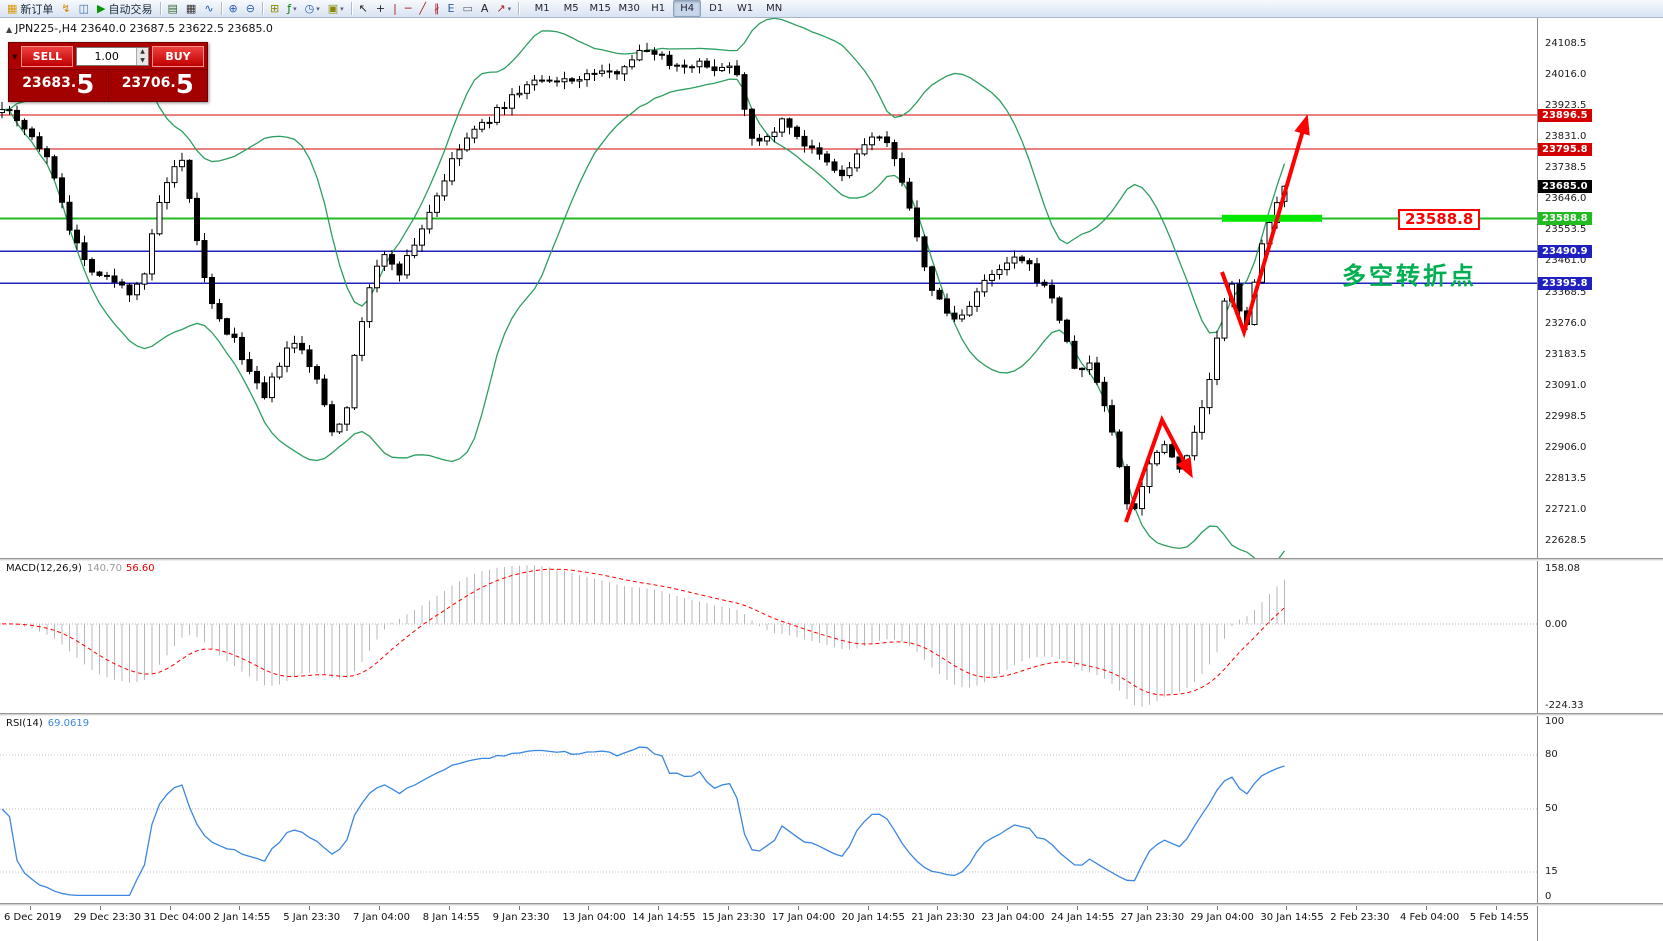 This screenshot has width=1663, height=941. I want to click on autotrading-button: ▶ 自动交易, so click(124, 9).